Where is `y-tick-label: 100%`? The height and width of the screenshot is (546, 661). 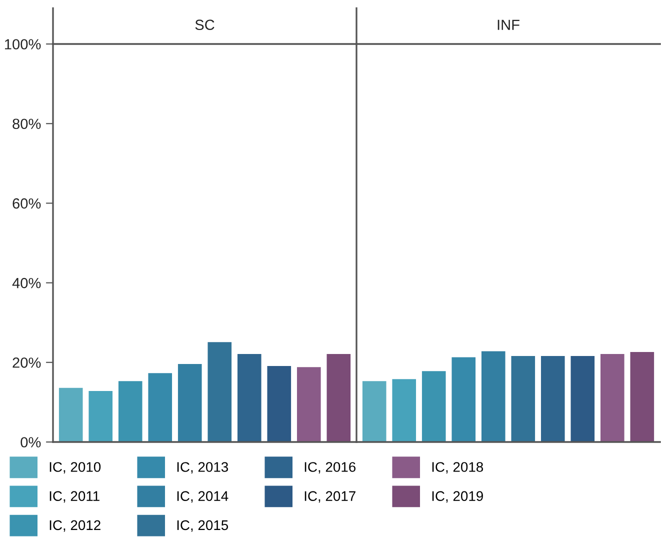
y-tick-label: 100% is located at coordinates (23, 44).